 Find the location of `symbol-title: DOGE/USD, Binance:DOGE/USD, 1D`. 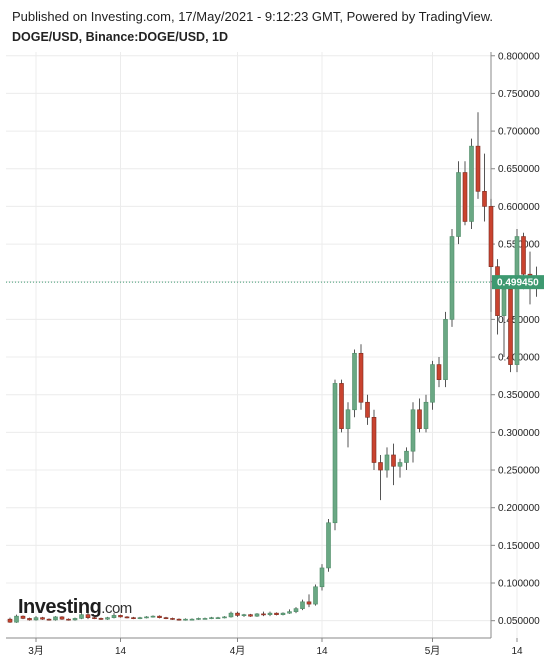

symbol-title: DOGE/USD, Binance:DOGE/USD, 1D is located at coordinates (120, 37).